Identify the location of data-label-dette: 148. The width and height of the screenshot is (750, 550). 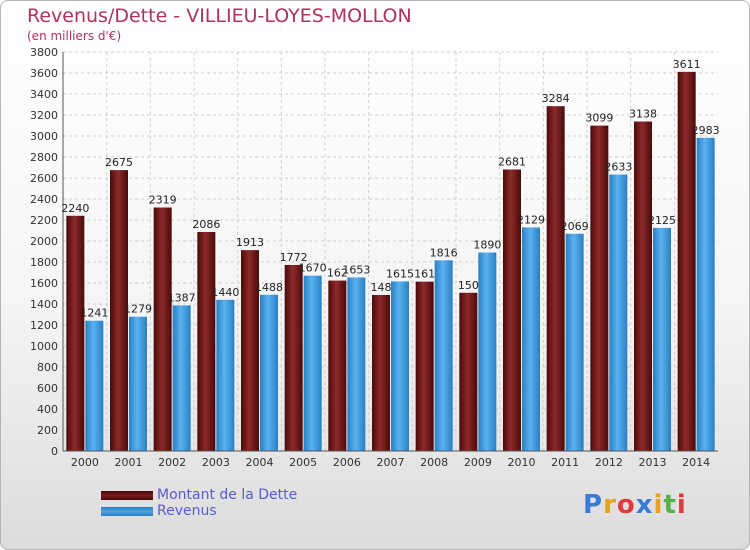
(381, 287).